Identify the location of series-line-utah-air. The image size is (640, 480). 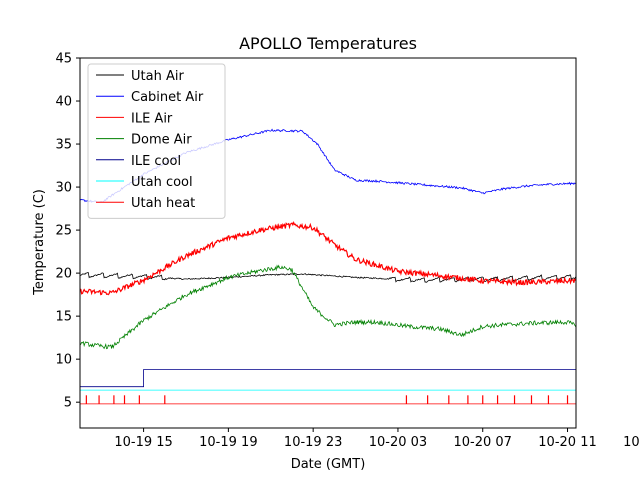
(328, 277).